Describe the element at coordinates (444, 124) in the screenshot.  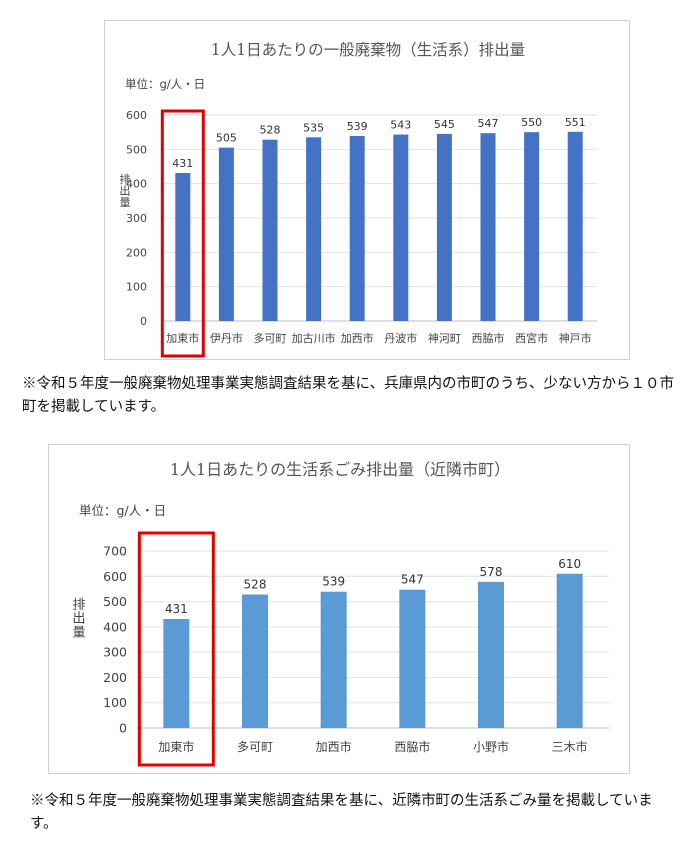
I see `data-label: 545` at that location.